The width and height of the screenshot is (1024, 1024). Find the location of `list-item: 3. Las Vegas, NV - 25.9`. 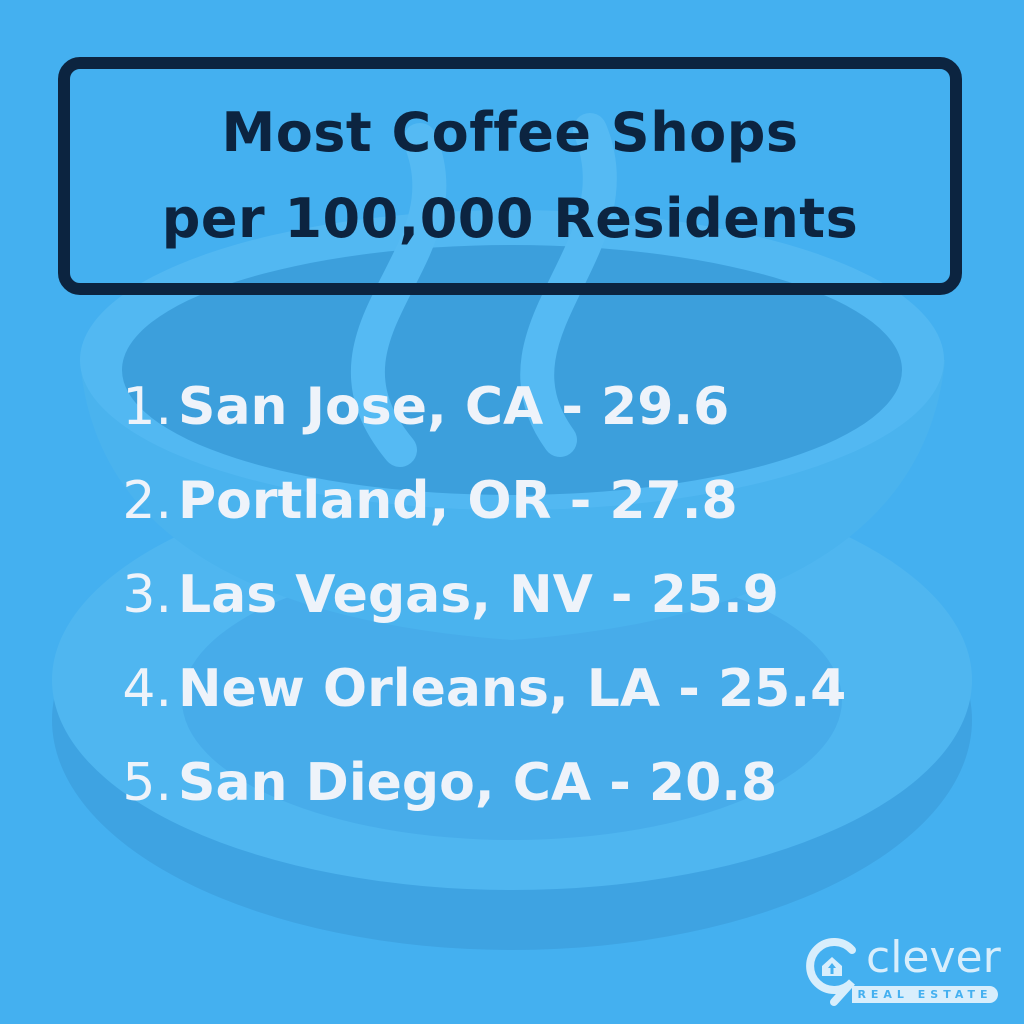

list-item: 3. Las Vegas, NV - 25.9 is located at coordinates (473, 595).